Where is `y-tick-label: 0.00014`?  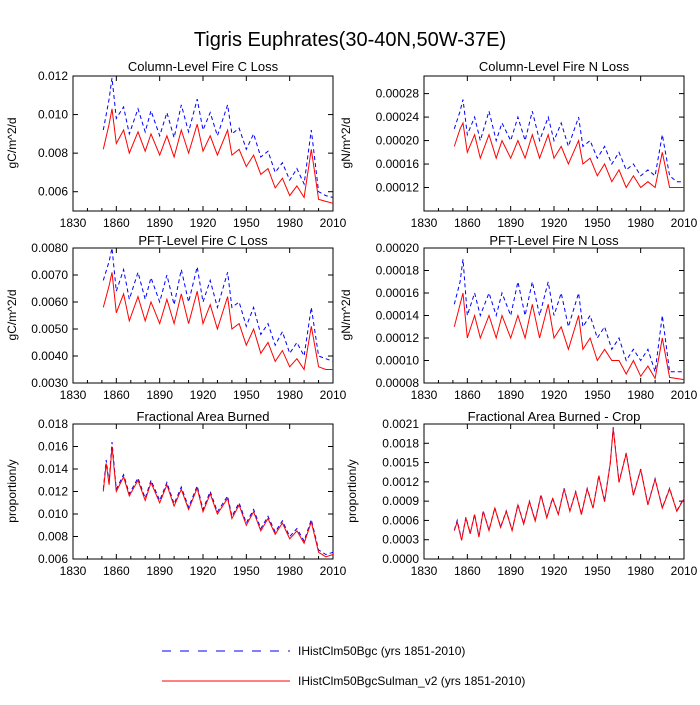 y-tick-label: 0.00014 is located at coordinates (398, 316).